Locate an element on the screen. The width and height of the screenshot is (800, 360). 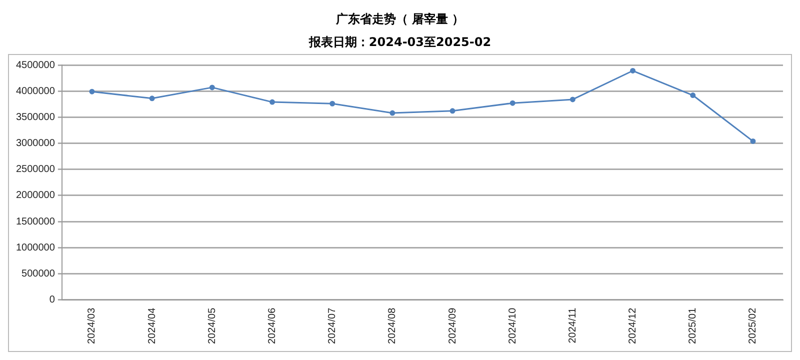
y-tick-label: 500000 is located at coordinates (39, 274).